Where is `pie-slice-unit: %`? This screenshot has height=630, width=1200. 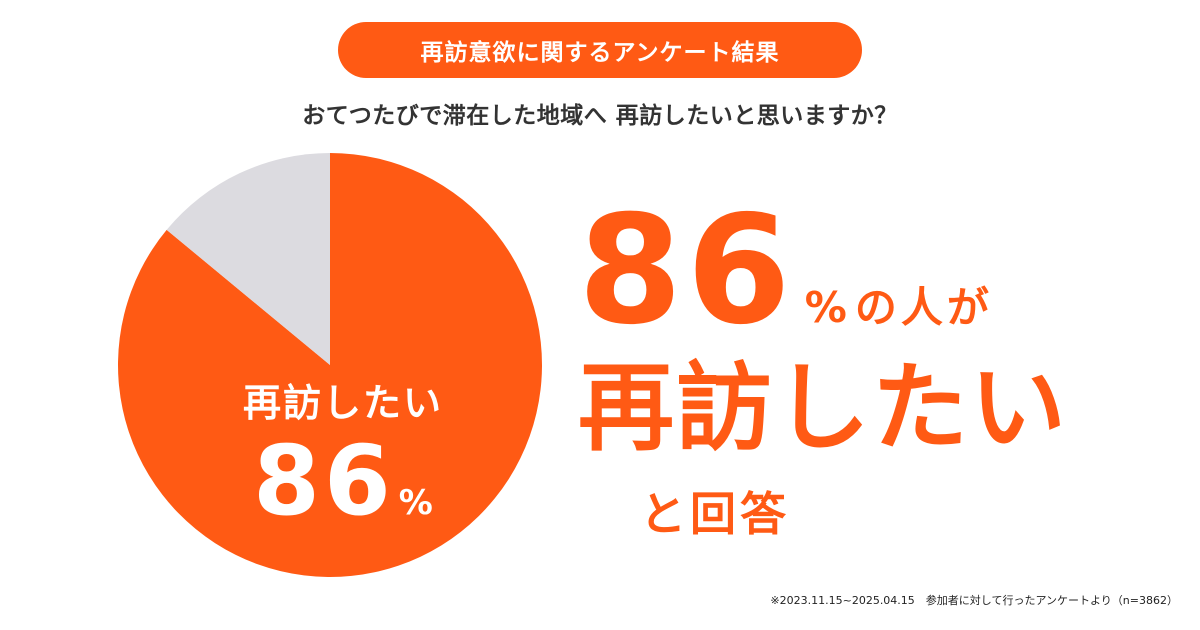 pie-slice-unit: % is located at coordinates (415, 503).